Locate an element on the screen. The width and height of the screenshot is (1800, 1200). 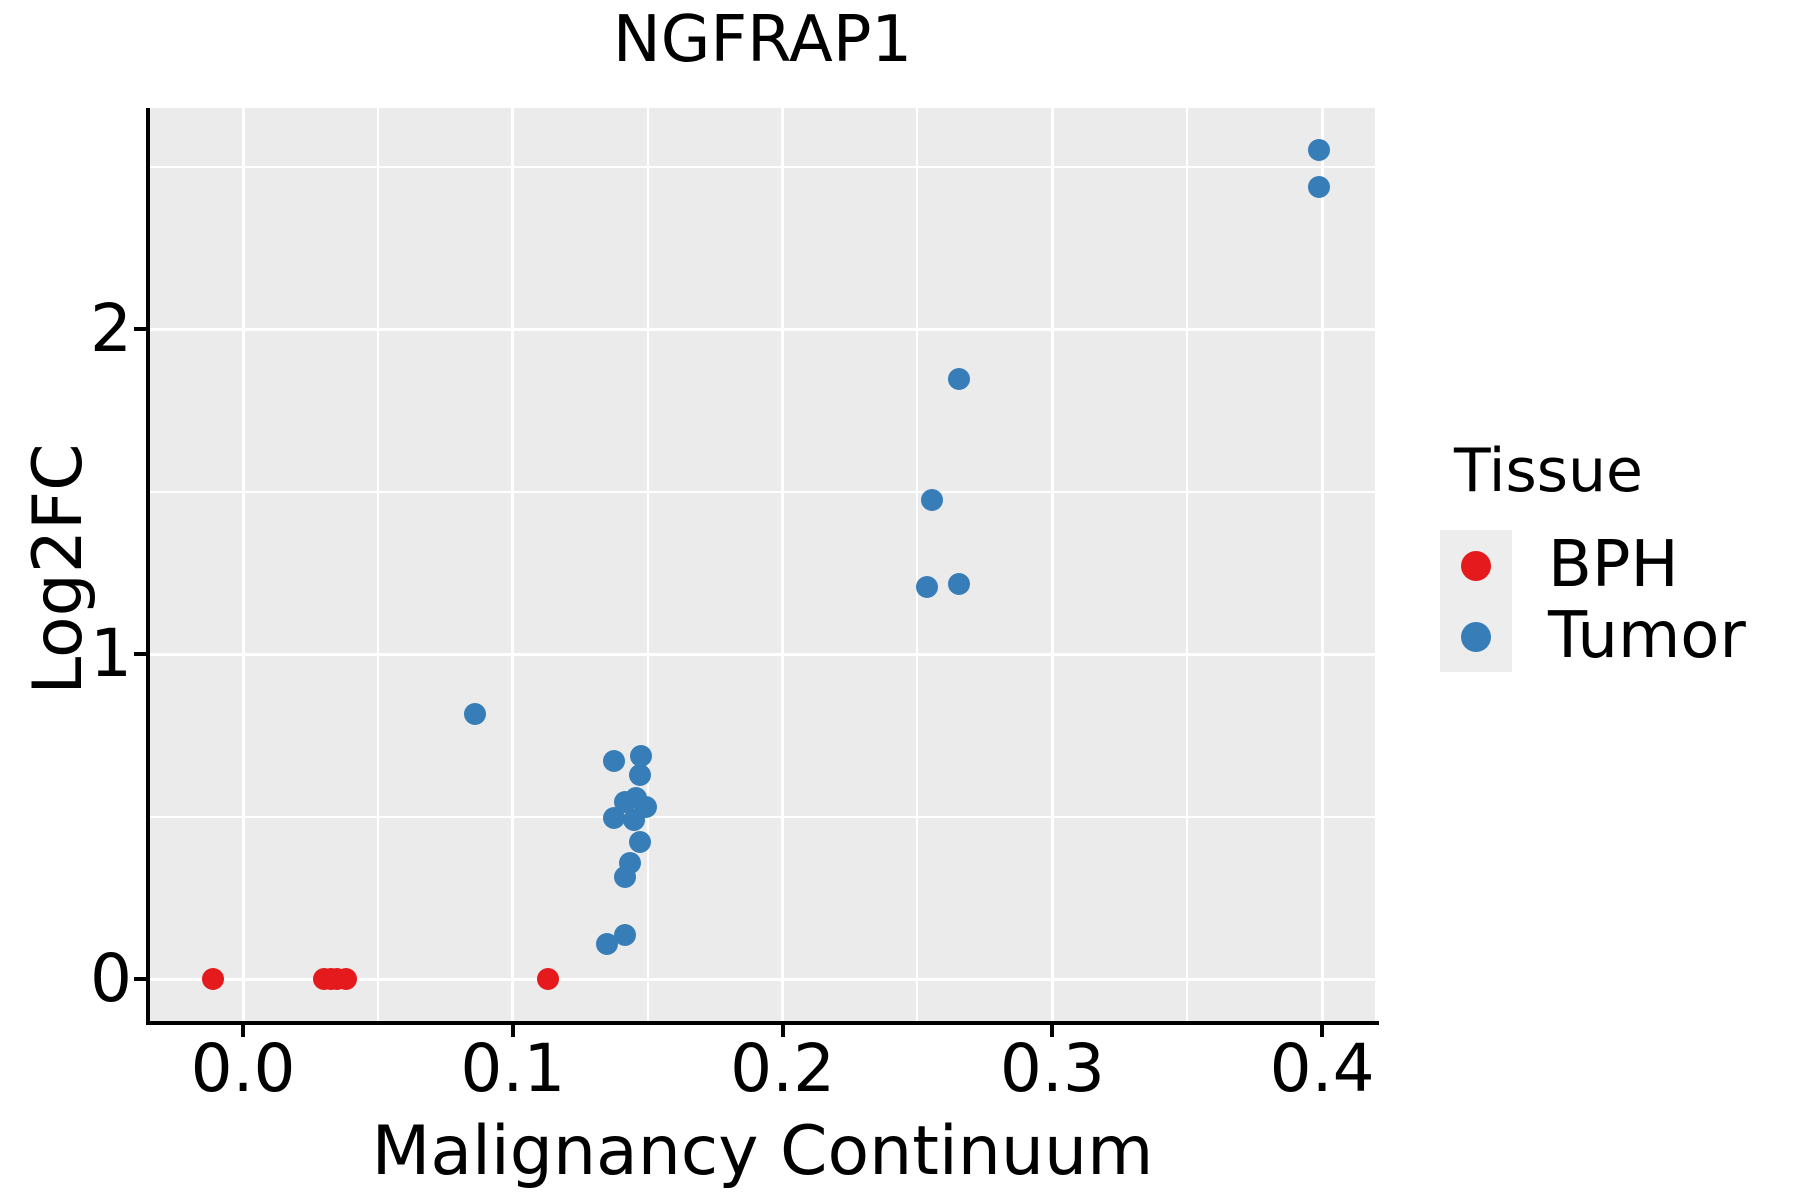
x-tick-label: 0.1 is located at coordinates (513, 1068).